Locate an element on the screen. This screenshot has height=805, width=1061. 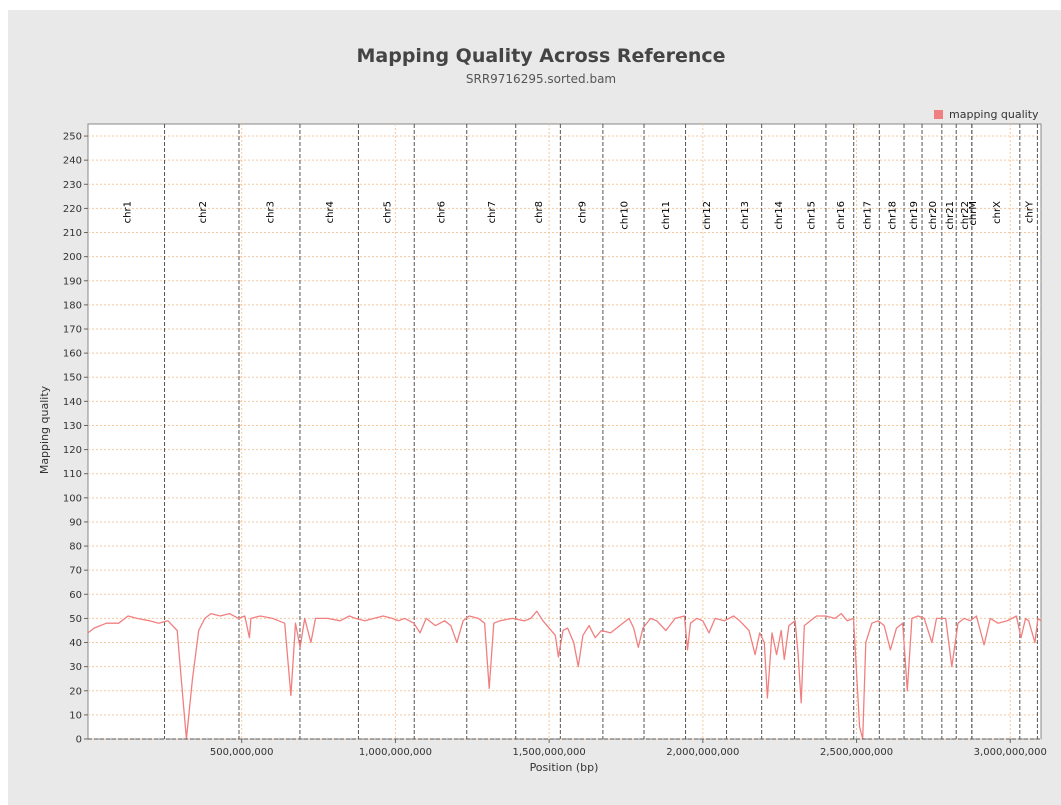
legend: mapping quality is located at coordinates (986, 114).